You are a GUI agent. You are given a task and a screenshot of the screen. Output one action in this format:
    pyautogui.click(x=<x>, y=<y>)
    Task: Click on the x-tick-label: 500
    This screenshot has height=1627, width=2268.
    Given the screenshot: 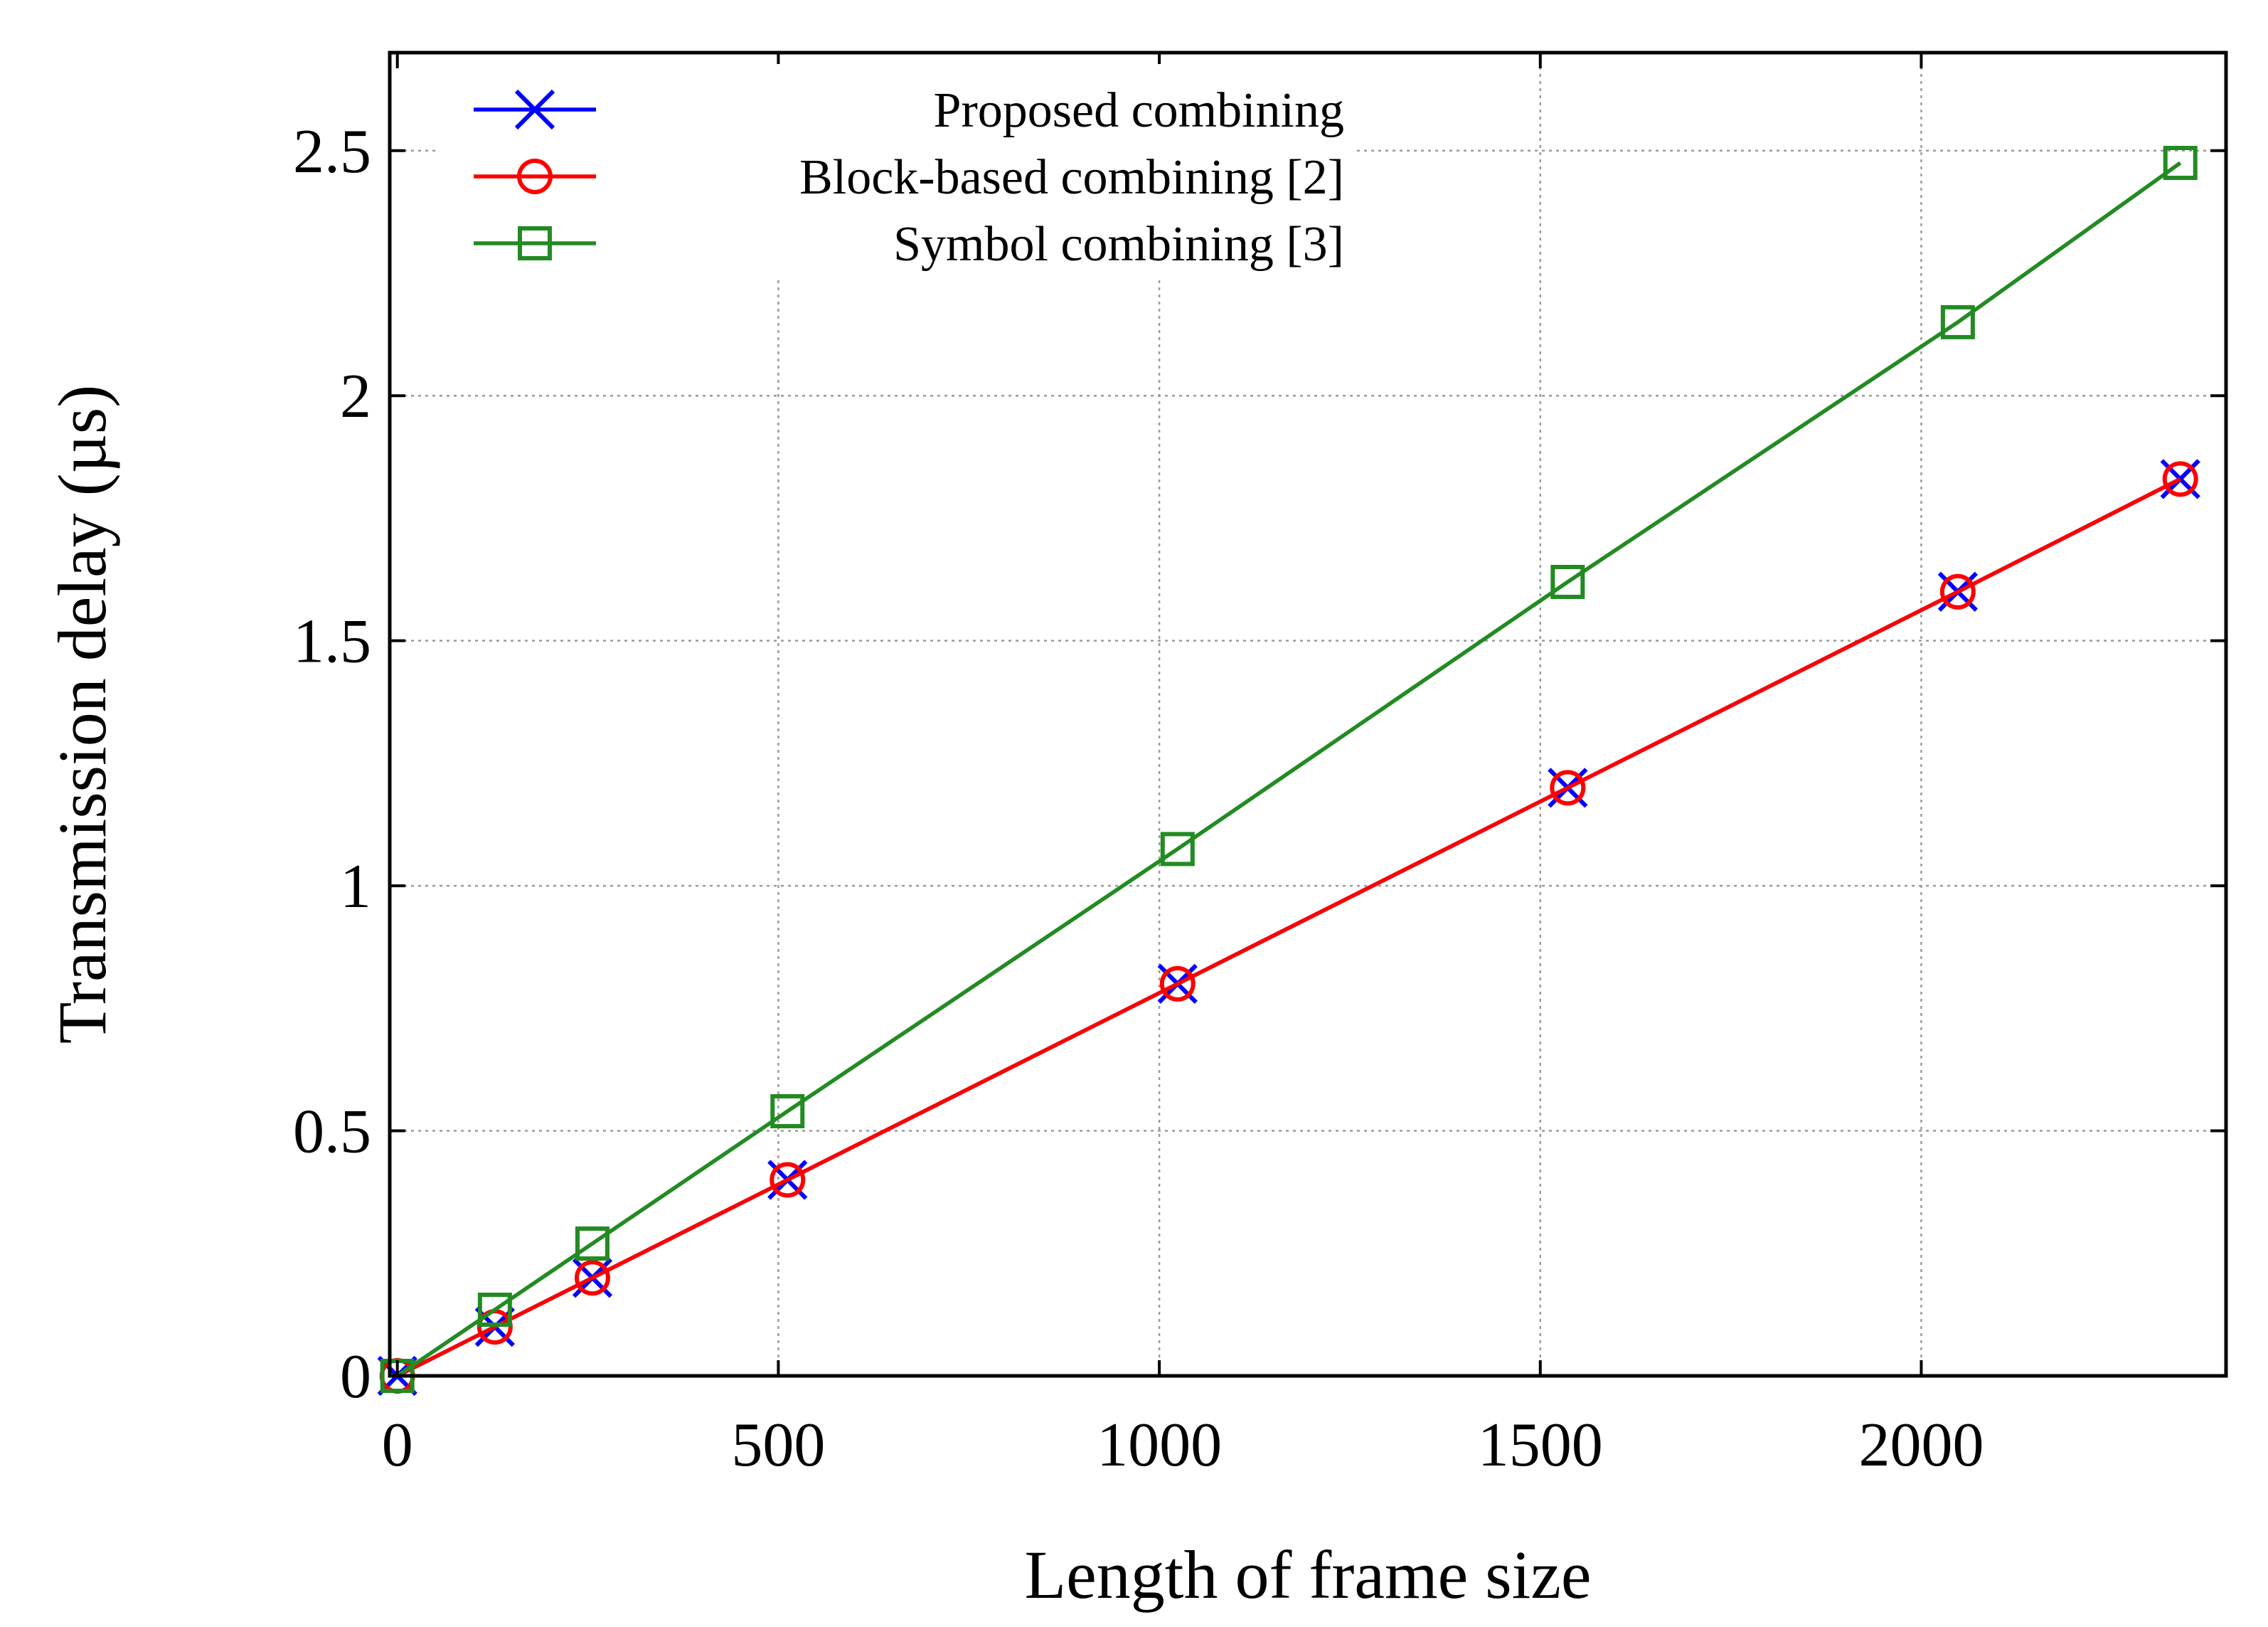 What is the action you would take?
    pyautogui.click(x=778, y=1445)
    